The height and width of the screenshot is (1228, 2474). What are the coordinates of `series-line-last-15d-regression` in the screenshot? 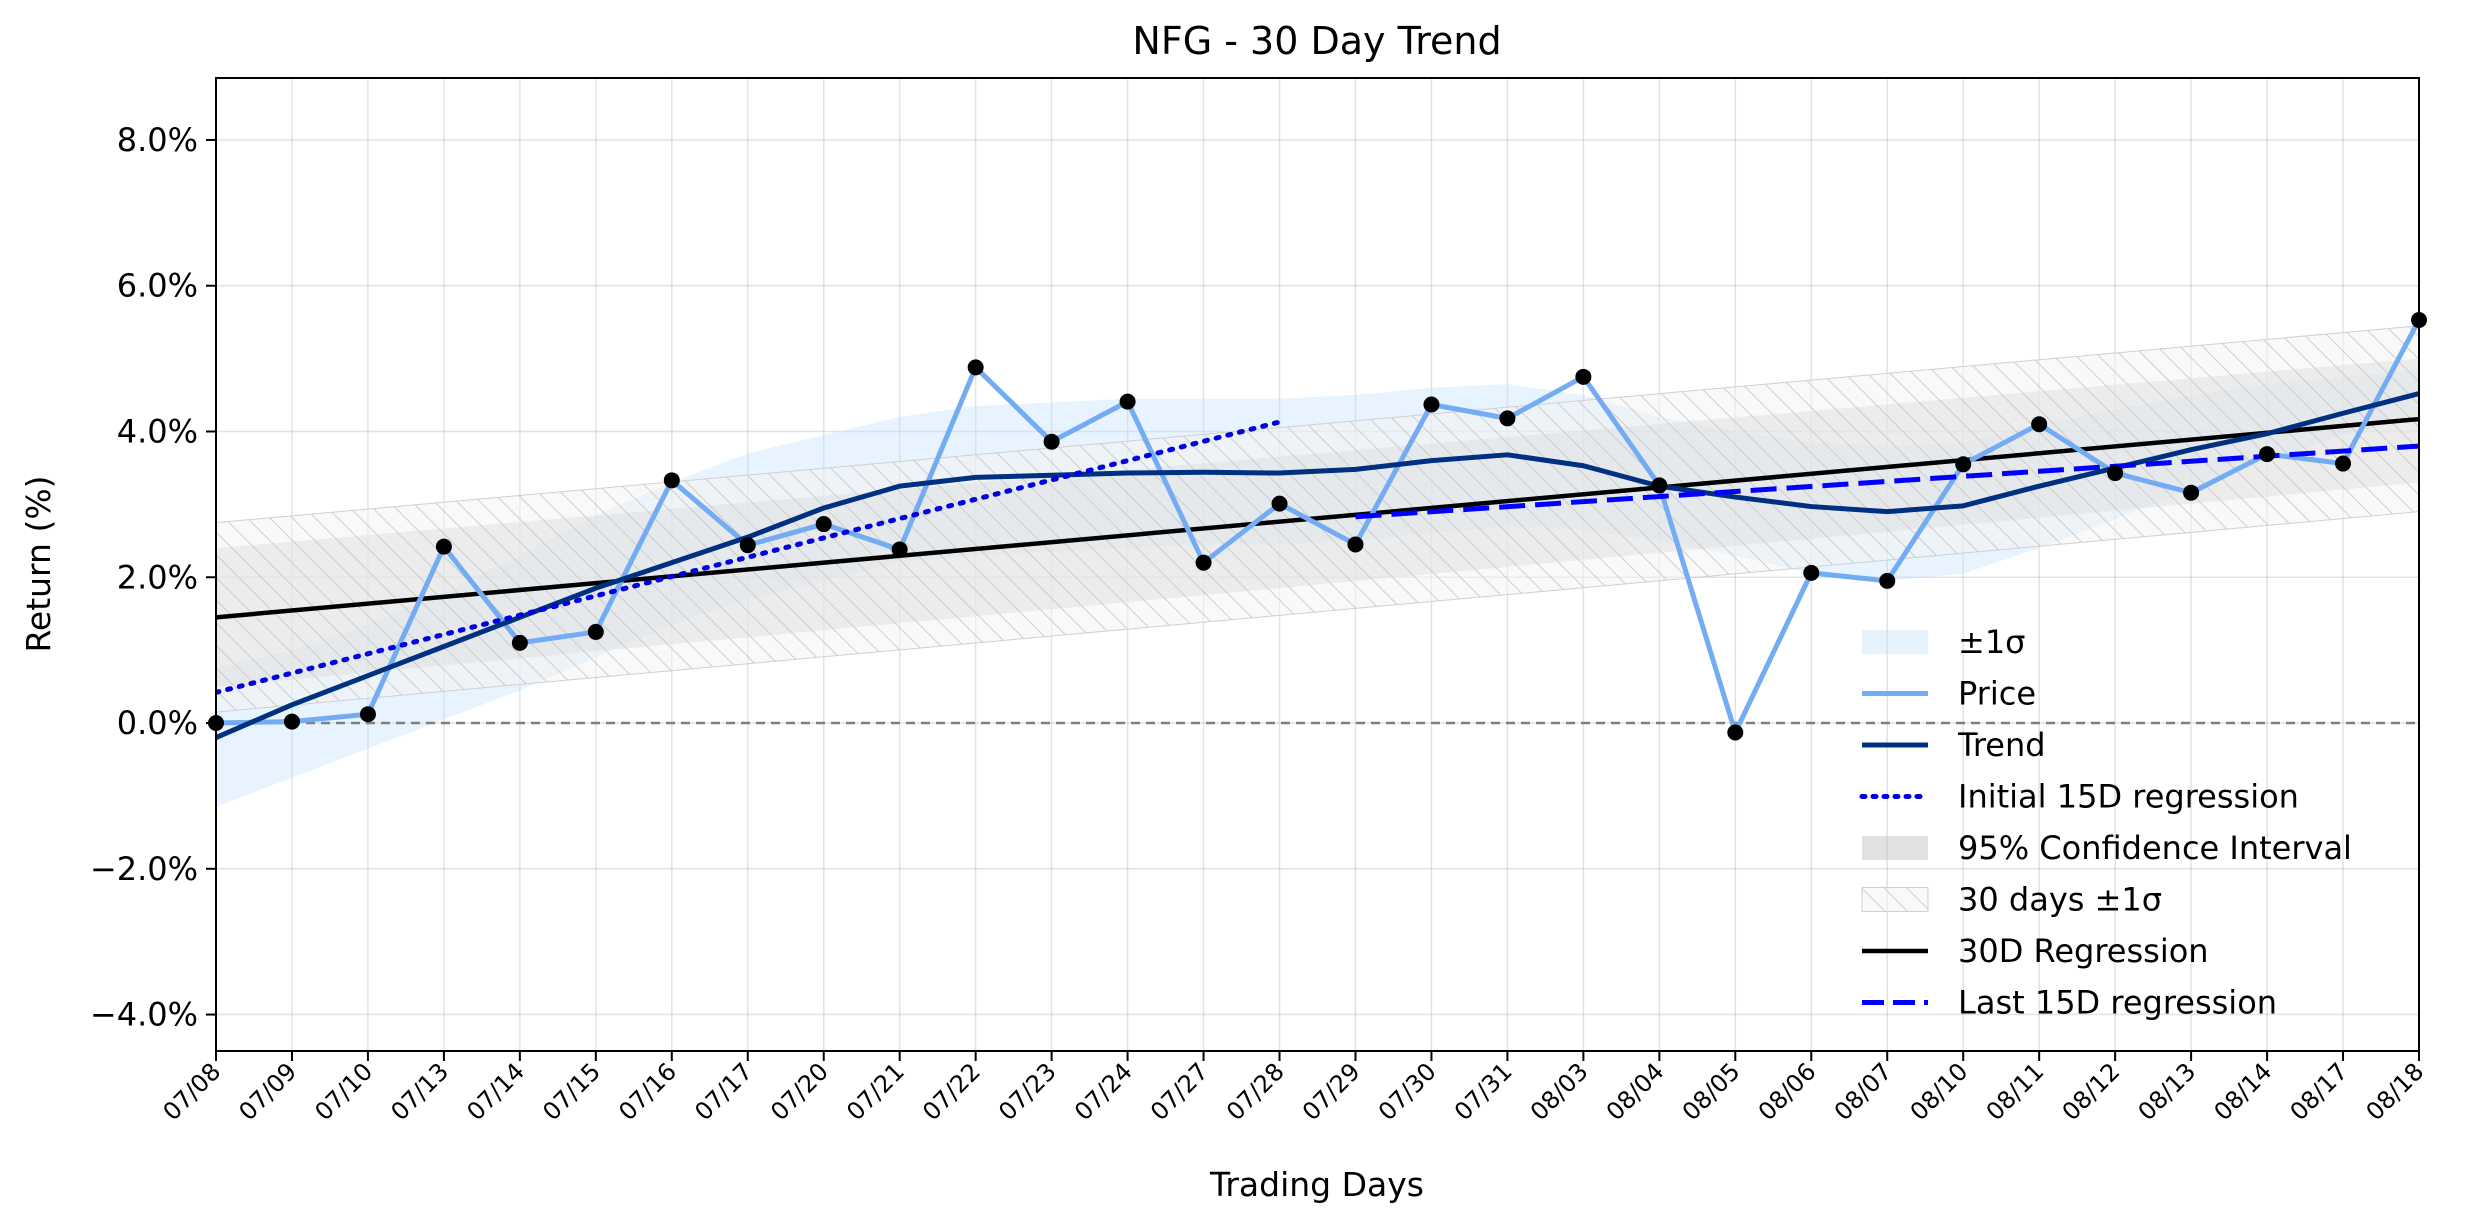 It's located at (1887, 481).